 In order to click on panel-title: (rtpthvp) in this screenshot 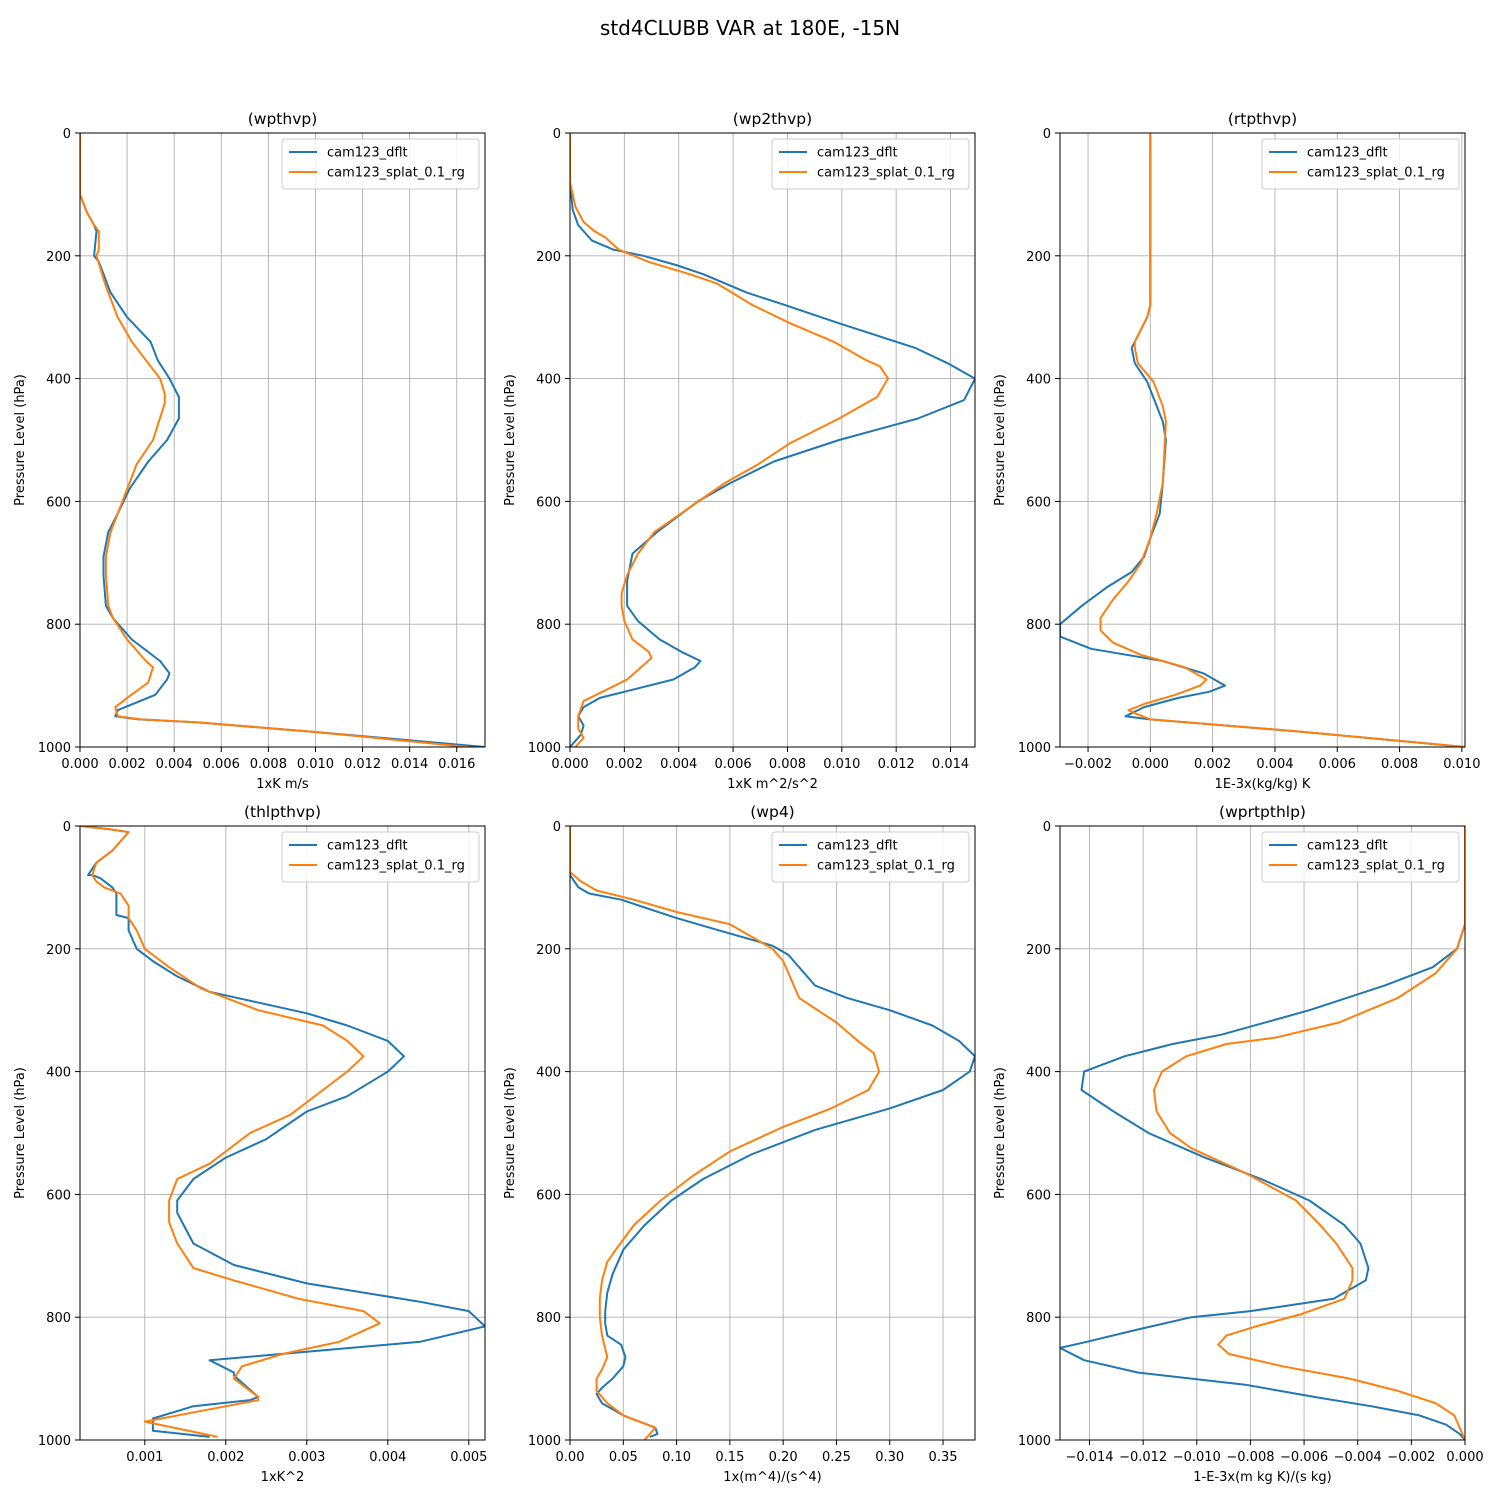, I will do `click(1262, 119)`.